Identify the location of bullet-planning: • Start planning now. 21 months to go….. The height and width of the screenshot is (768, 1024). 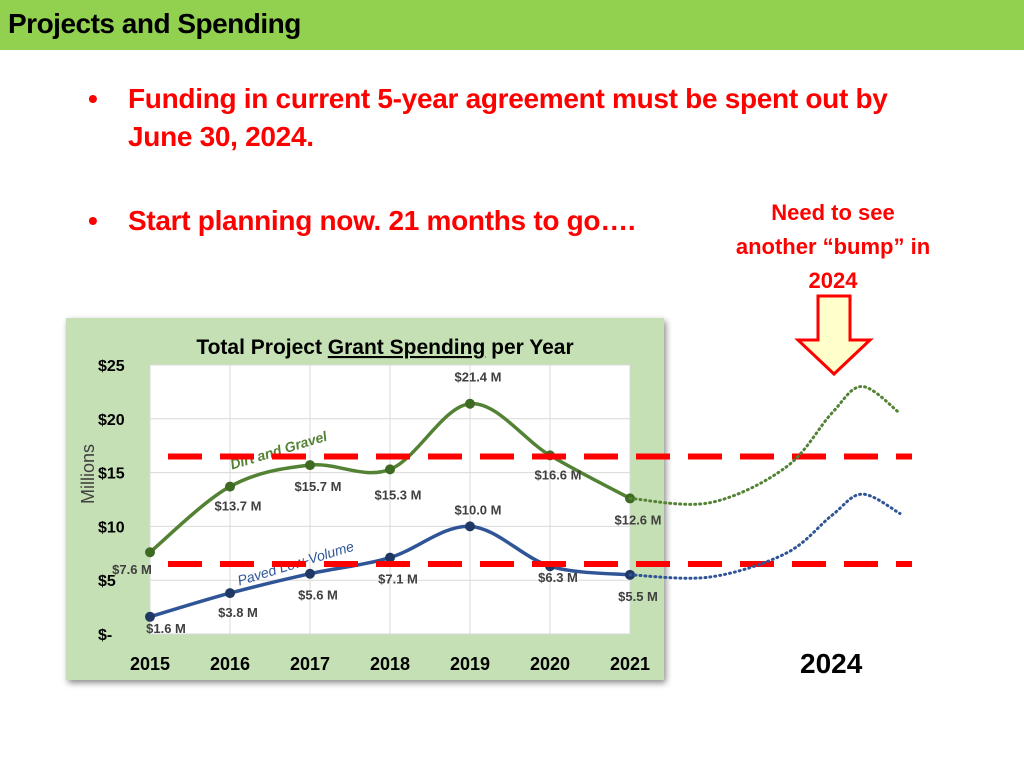
(408, 221).